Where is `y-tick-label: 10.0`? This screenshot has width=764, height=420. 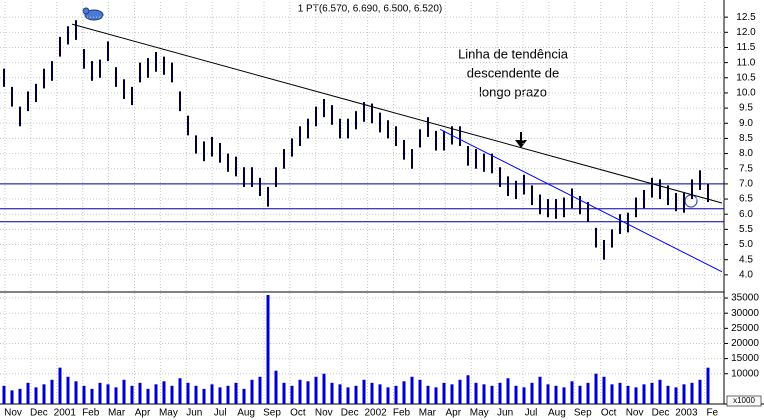
y-tick-label: 10.0 is located at coordinates (746, 93).